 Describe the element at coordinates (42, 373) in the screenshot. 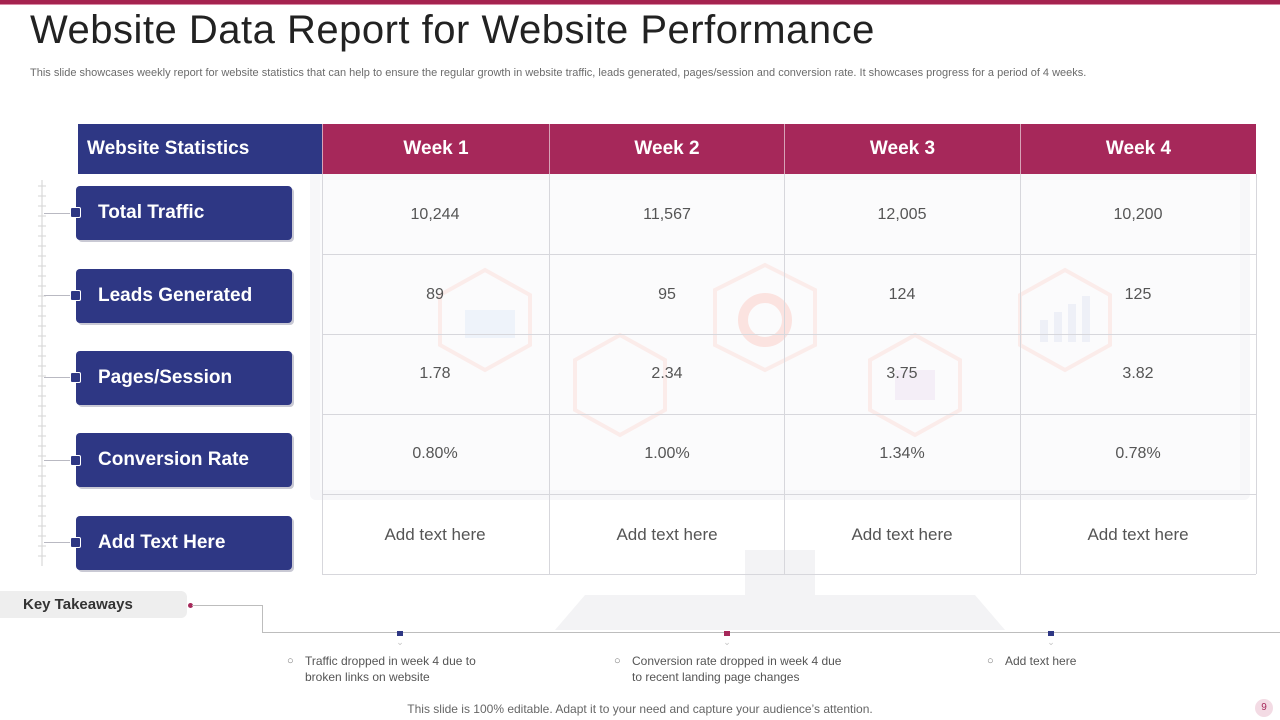

I see `timeline-ruler` at that location.